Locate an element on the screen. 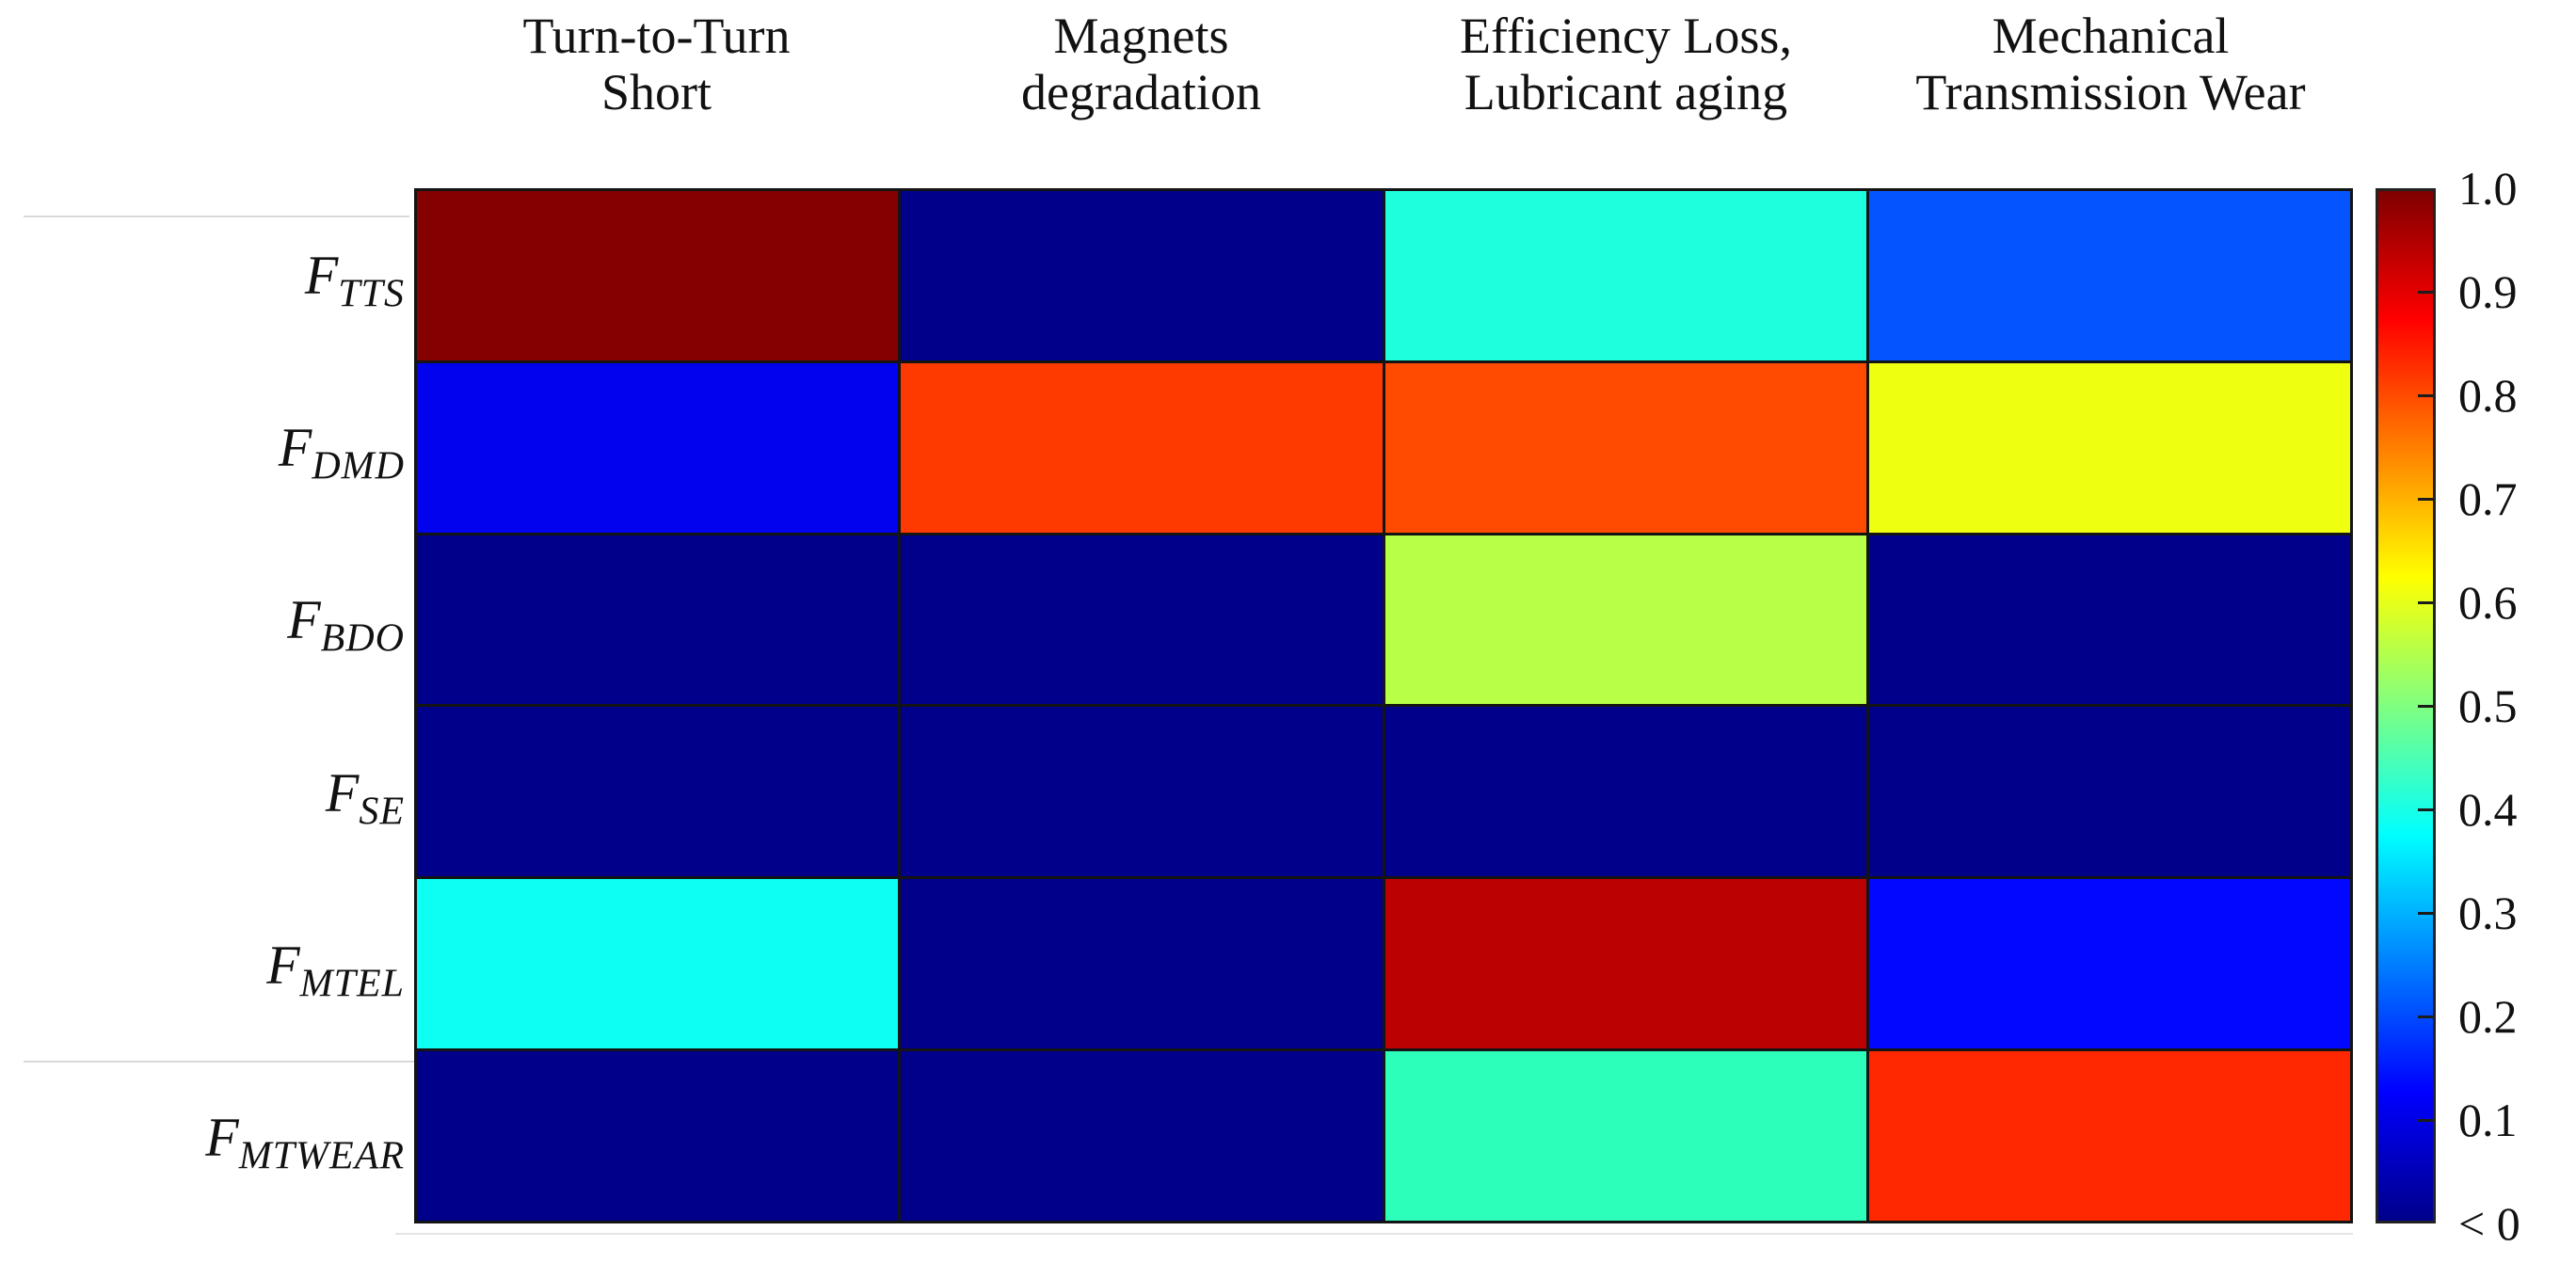  heatmap-cell-dmd-col4 is located at coordinates (2109, 447).